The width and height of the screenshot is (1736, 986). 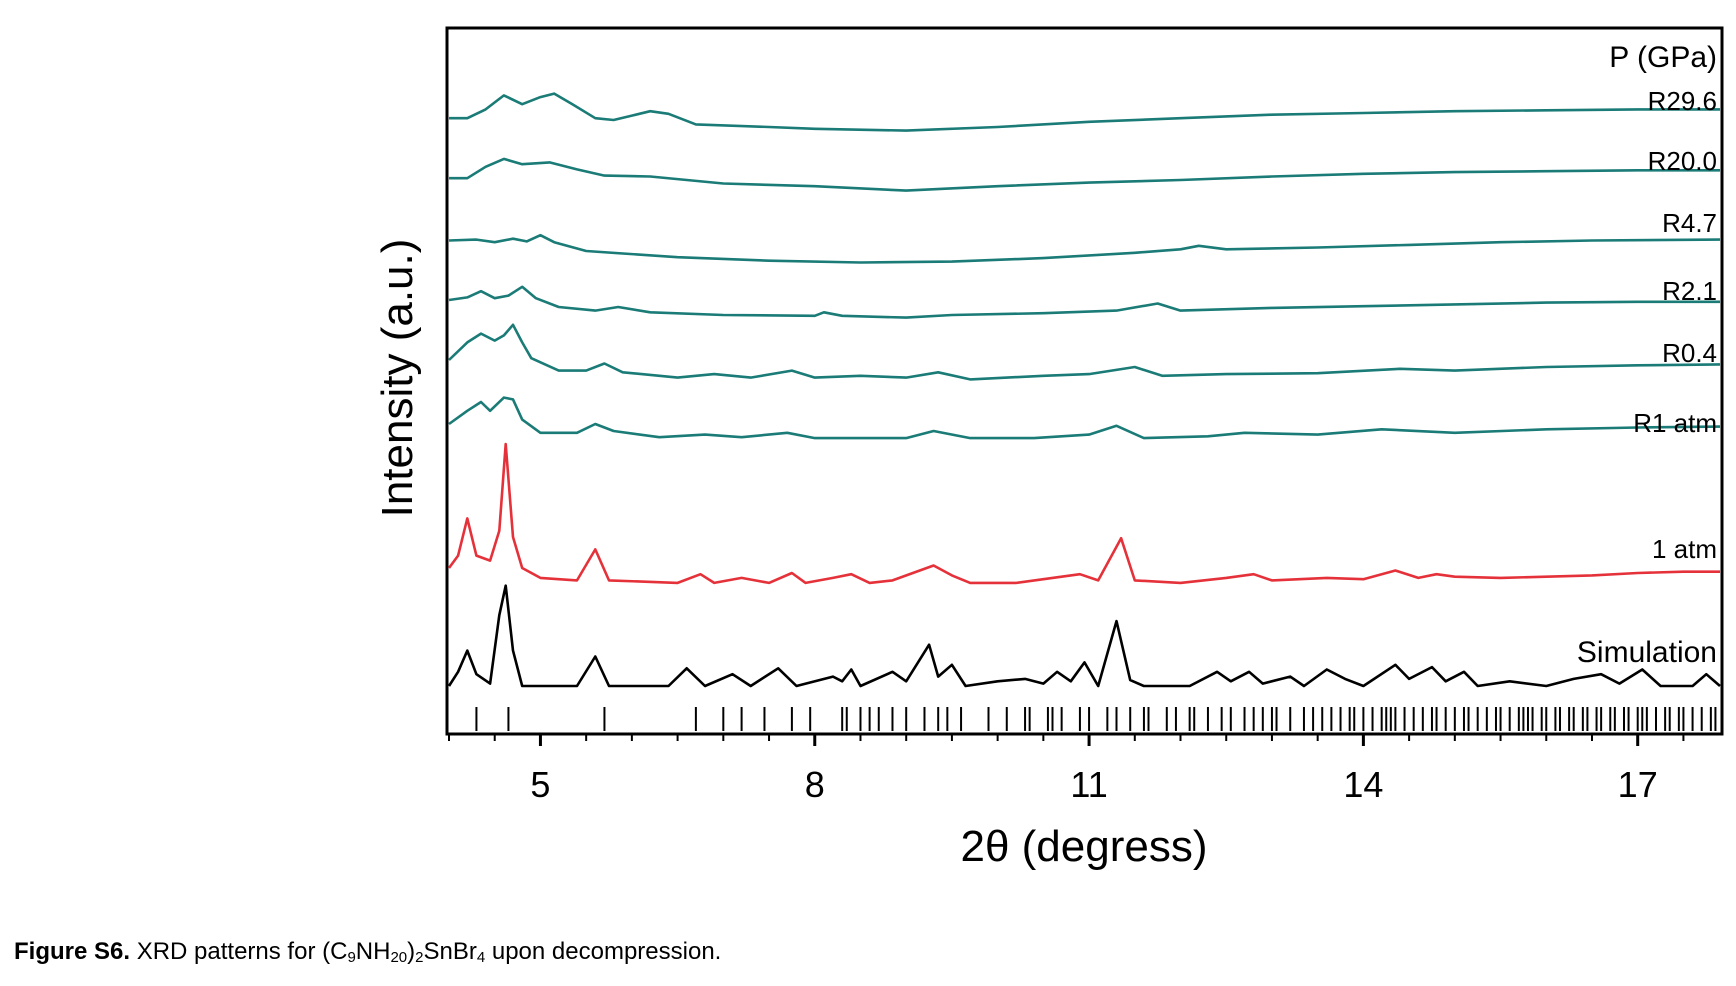 I want to click on x-tick-label: 11, so click(x=1088, y=784).